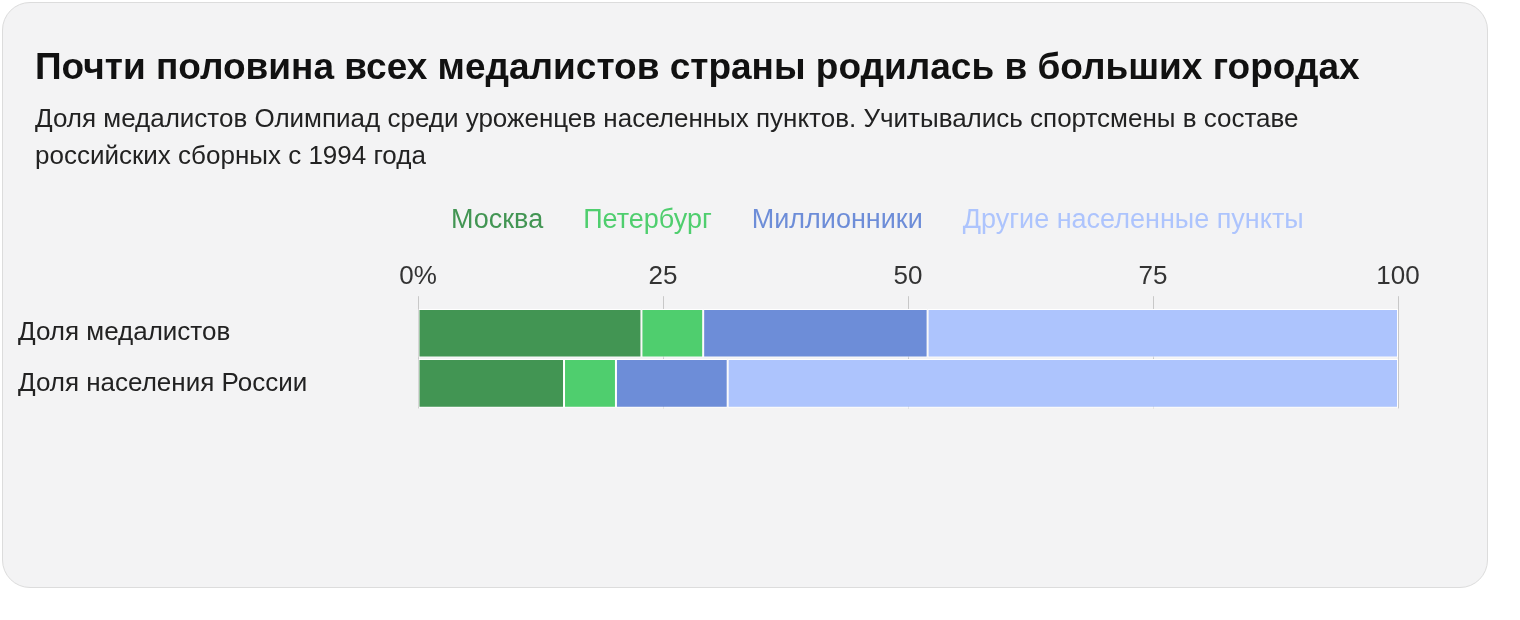 The image size is (1520, 620). Describe the element at coordinates (124, 331) in the screenshot. I see `y-tick-label: Доля медалистов` at that location.